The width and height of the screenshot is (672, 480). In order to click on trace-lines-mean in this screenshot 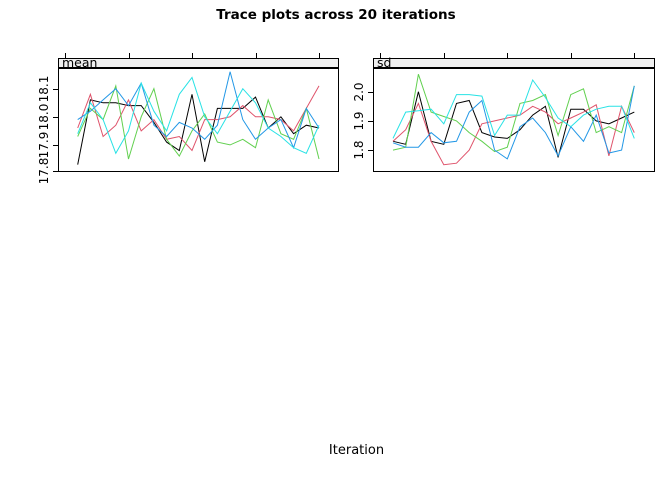, I will do `click(198, 118)`.